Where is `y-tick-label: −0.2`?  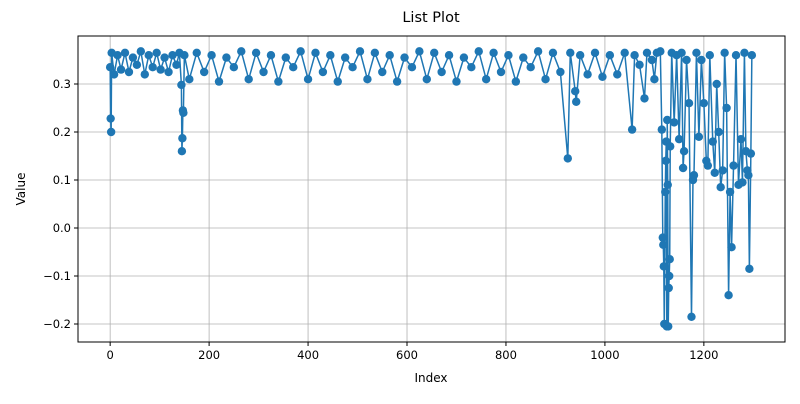
y-tick-label: −0.2 is located at coordinates (57, 324).